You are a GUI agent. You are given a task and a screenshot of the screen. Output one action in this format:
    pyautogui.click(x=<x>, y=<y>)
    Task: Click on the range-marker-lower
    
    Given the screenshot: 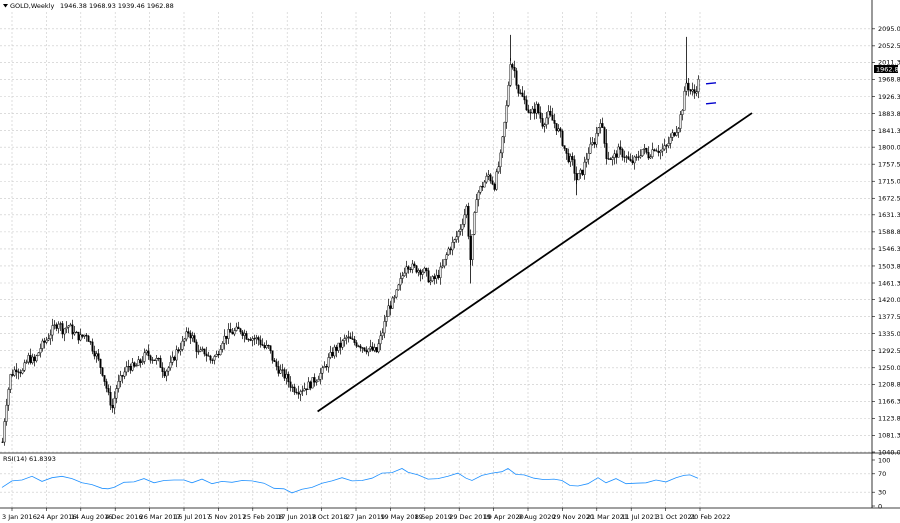 What is the action you would take?
    pyautogui.click(x=711, y=103)
    